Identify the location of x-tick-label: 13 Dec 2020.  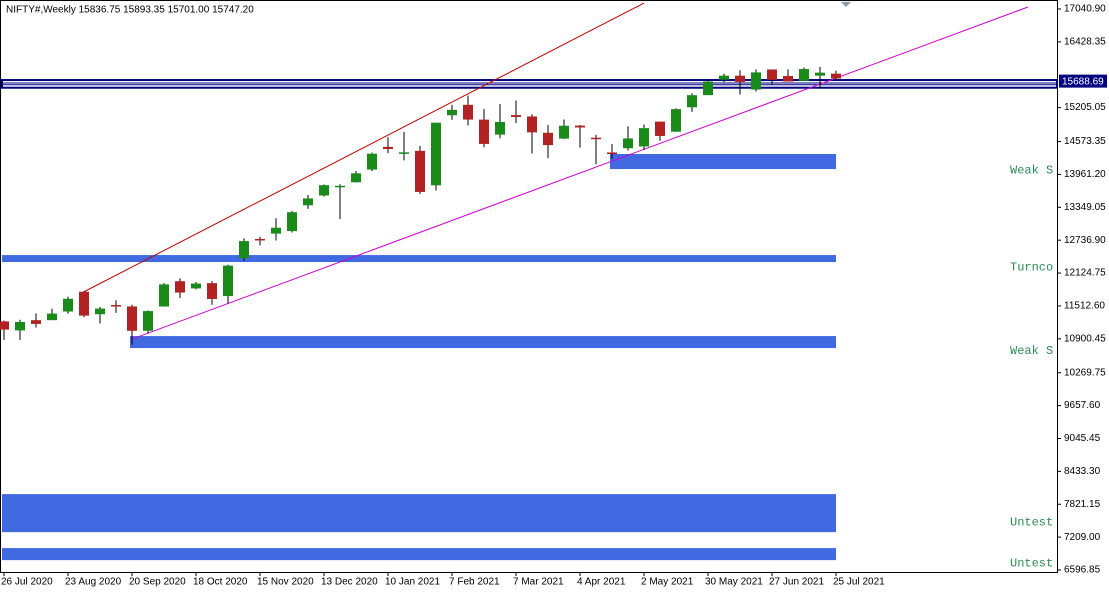
(349, 582).